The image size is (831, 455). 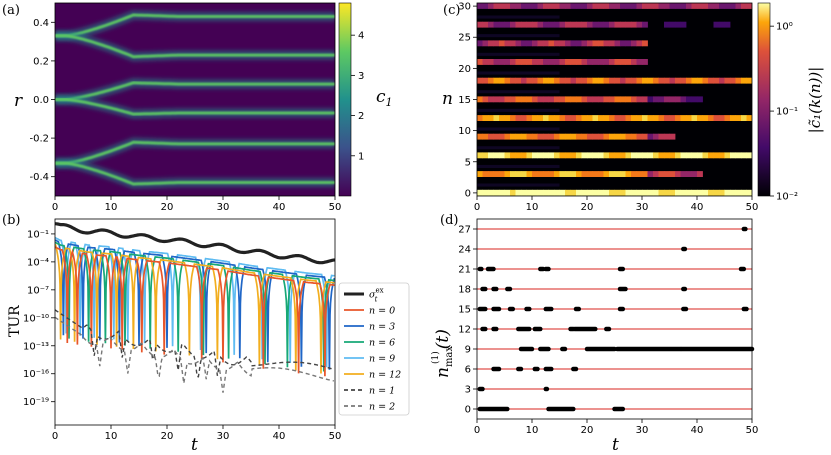 What do you see at coordinates (38, 234) in the screenshot?
I see `axis-b-y-ticklabel: 10⁻¹` at bounding box center [38, 234].